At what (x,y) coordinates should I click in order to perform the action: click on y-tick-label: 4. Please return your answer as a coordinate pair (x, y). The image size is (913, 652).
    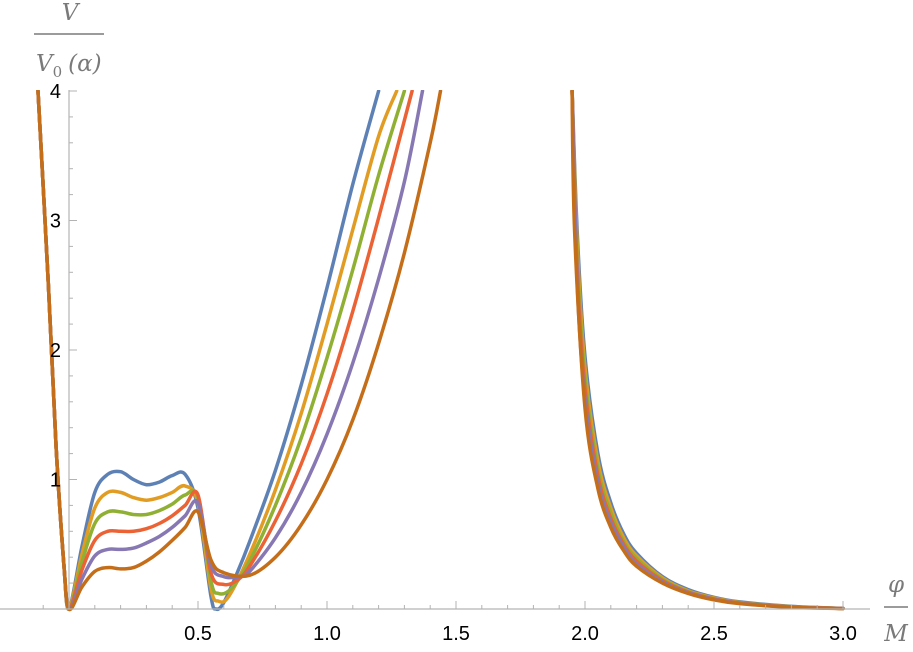
    Looking at the image, I should click on (55, 92).